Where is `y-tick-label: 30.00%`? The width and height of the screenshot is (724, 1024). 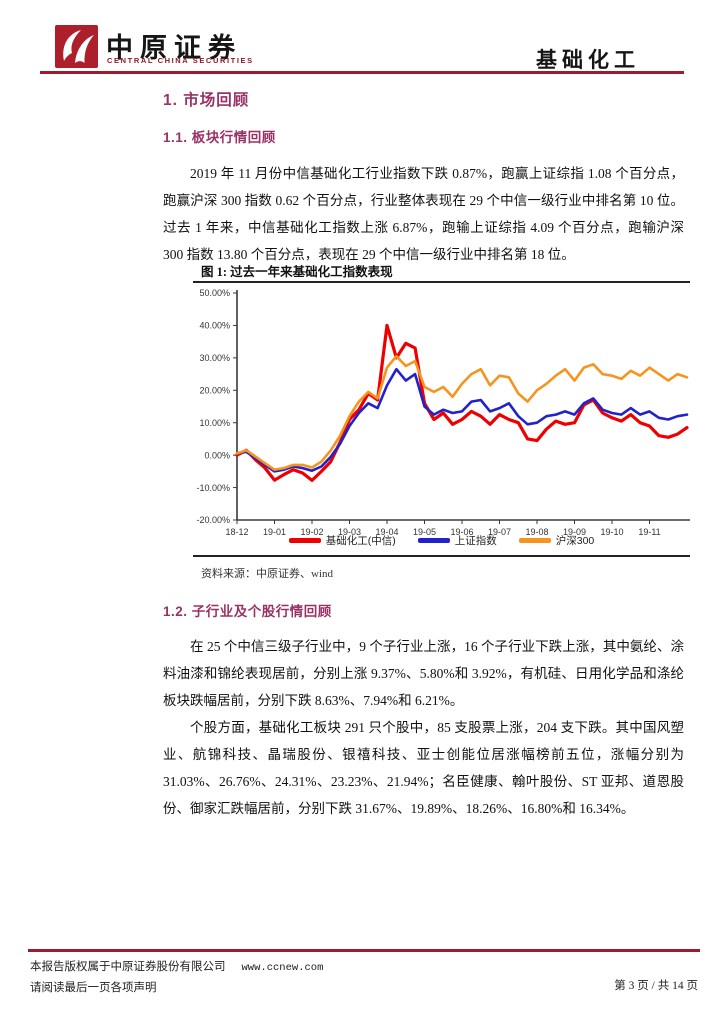
y-tick-label: 30.00% is located at coordinates (214, 358).